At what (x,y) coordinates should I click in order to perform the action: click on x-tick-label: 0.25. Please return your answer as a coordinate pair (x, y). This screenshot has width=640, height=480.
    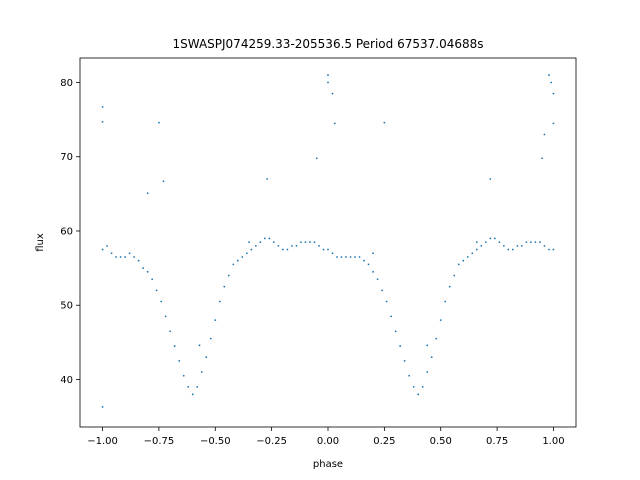
    Looking at the image, I should click on (384, 441).